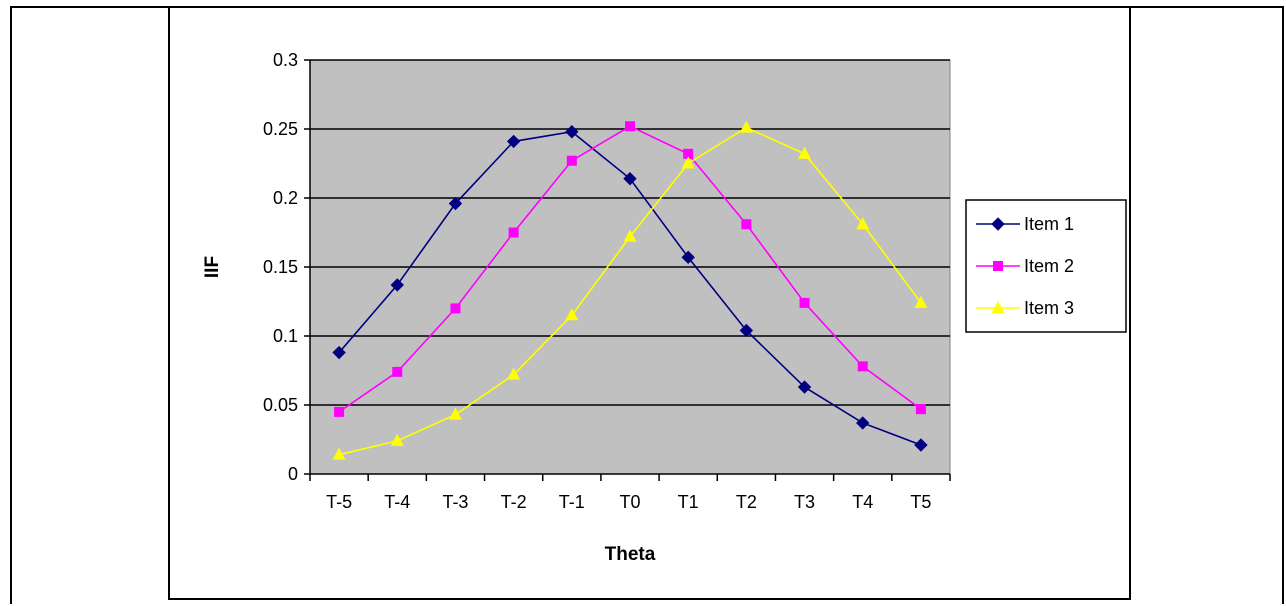  What do you see at coordinates (397, 502) in the screenshot?
I see `x-tick-label: T-4` at bounding box center [397, 502].